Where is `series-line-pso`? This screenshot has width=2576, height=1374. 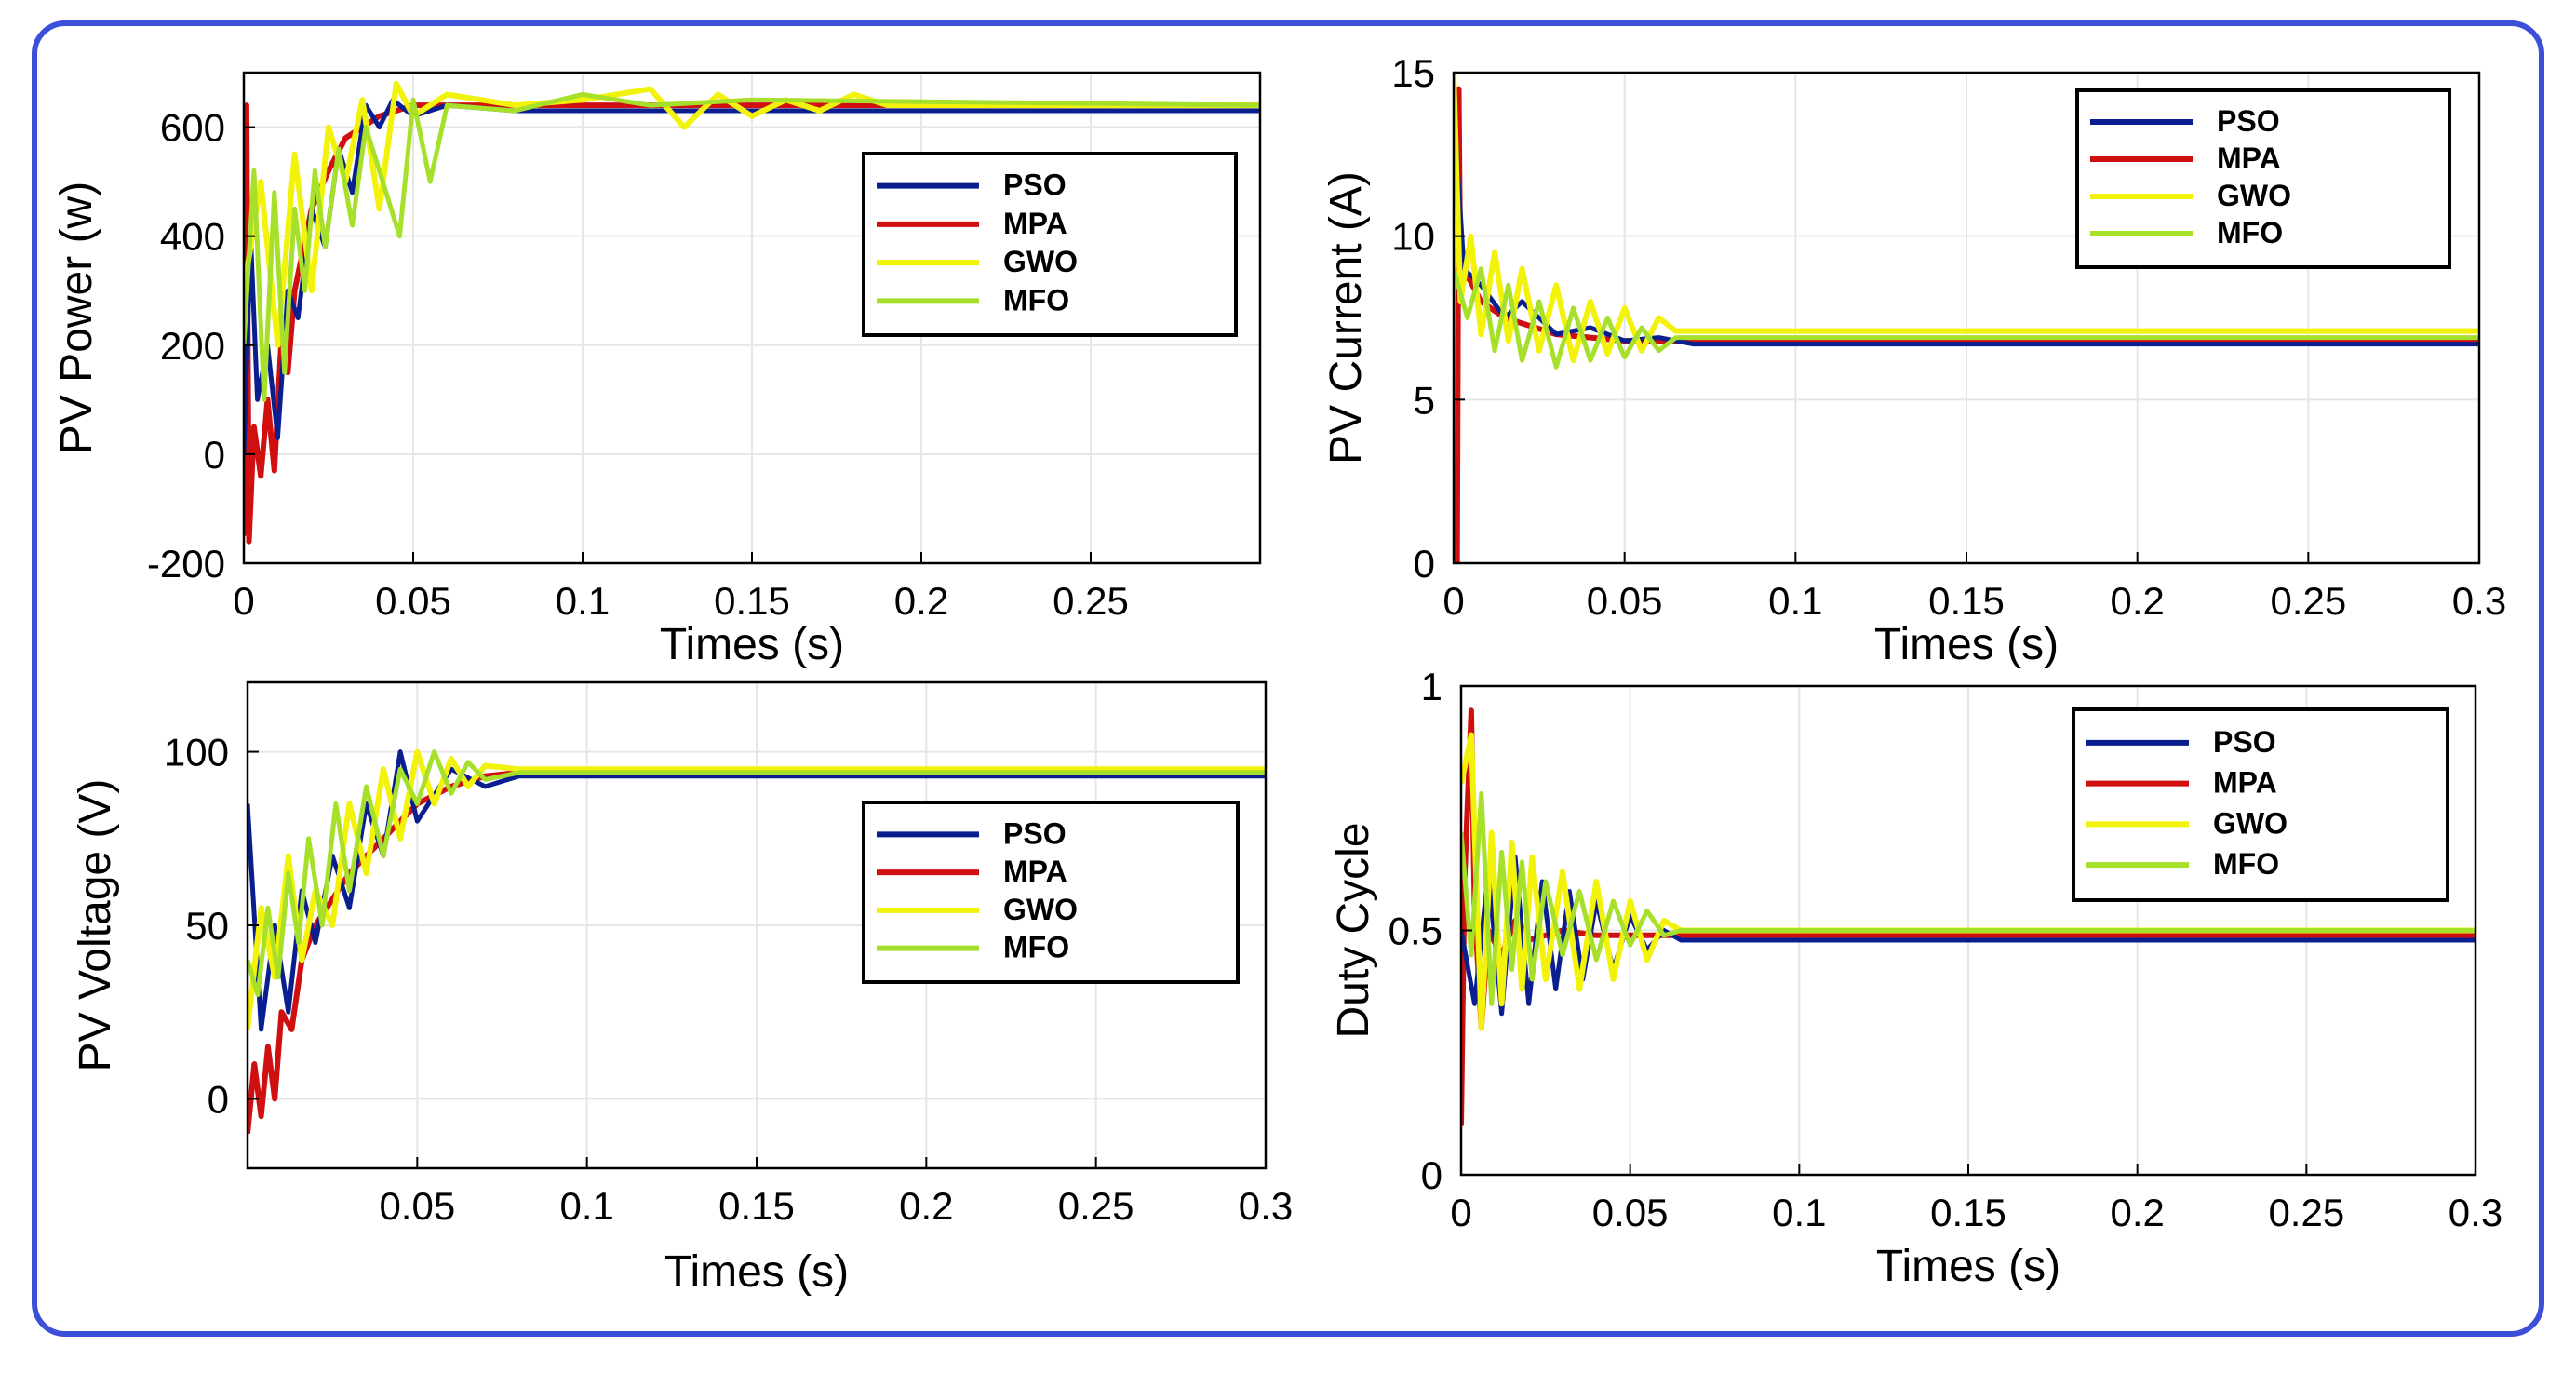
series-line-pso is located at coordinates (757, 891).